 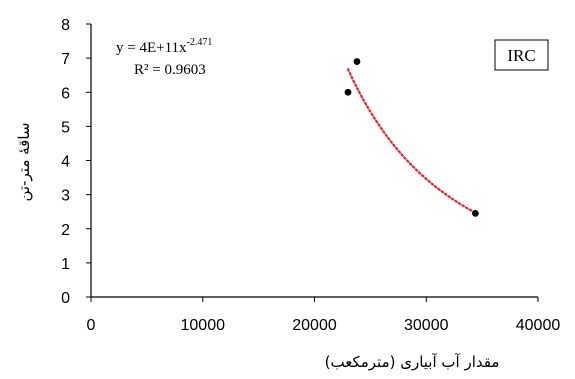 What do you see at coordinates (65, 298) in the screenshot?
I see `y-tick-label: 0` at bounding box center [65, 298].